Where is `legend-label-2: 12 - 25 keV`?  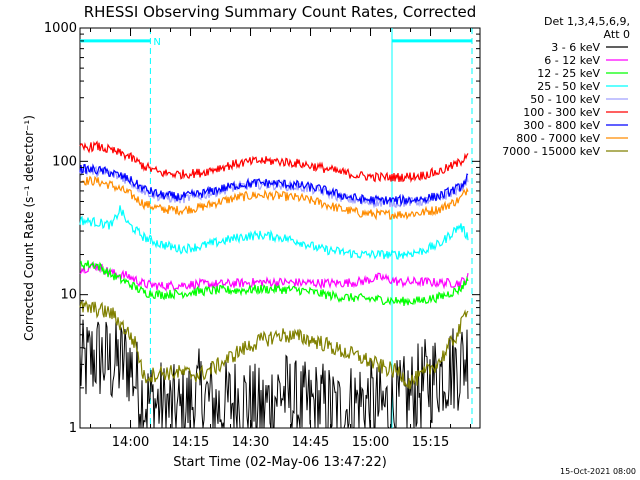
legend-label-2: 12 - 25 keV is located at coordinates (568, 73).